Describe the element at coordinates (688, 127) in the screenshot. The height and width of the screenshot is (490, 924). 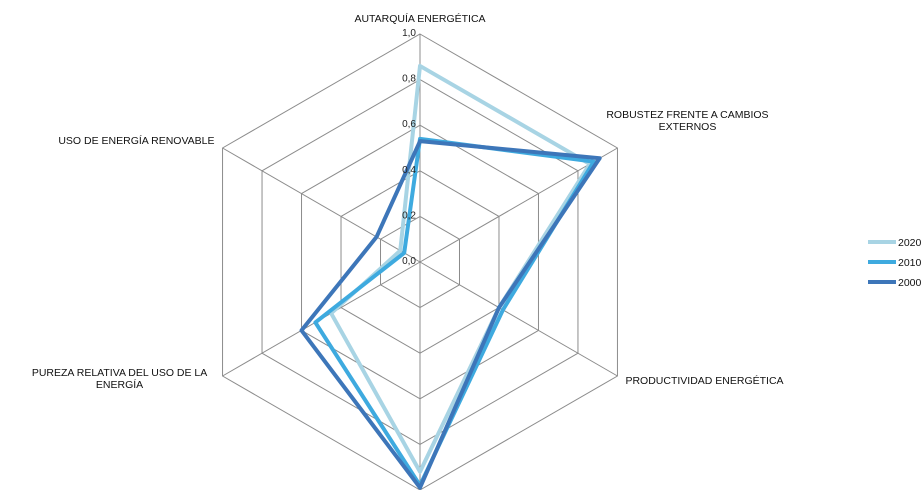
I see `axis-label-2: EXTERNOS` at that location.